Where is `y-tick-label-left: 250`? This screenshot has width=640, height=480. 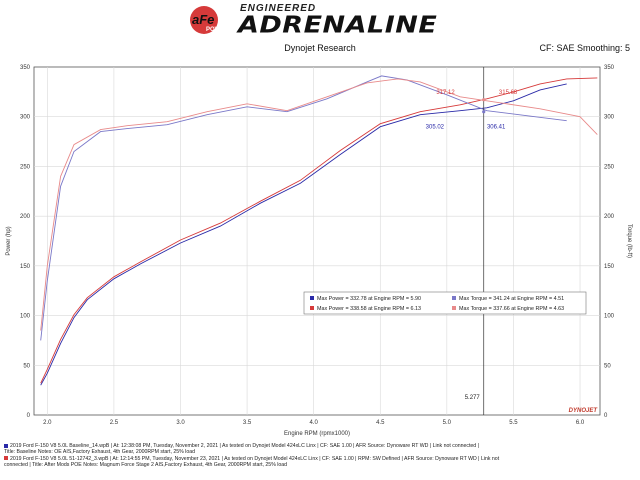
y-tick-label-left: 250 is located at coordinates (25, 167).